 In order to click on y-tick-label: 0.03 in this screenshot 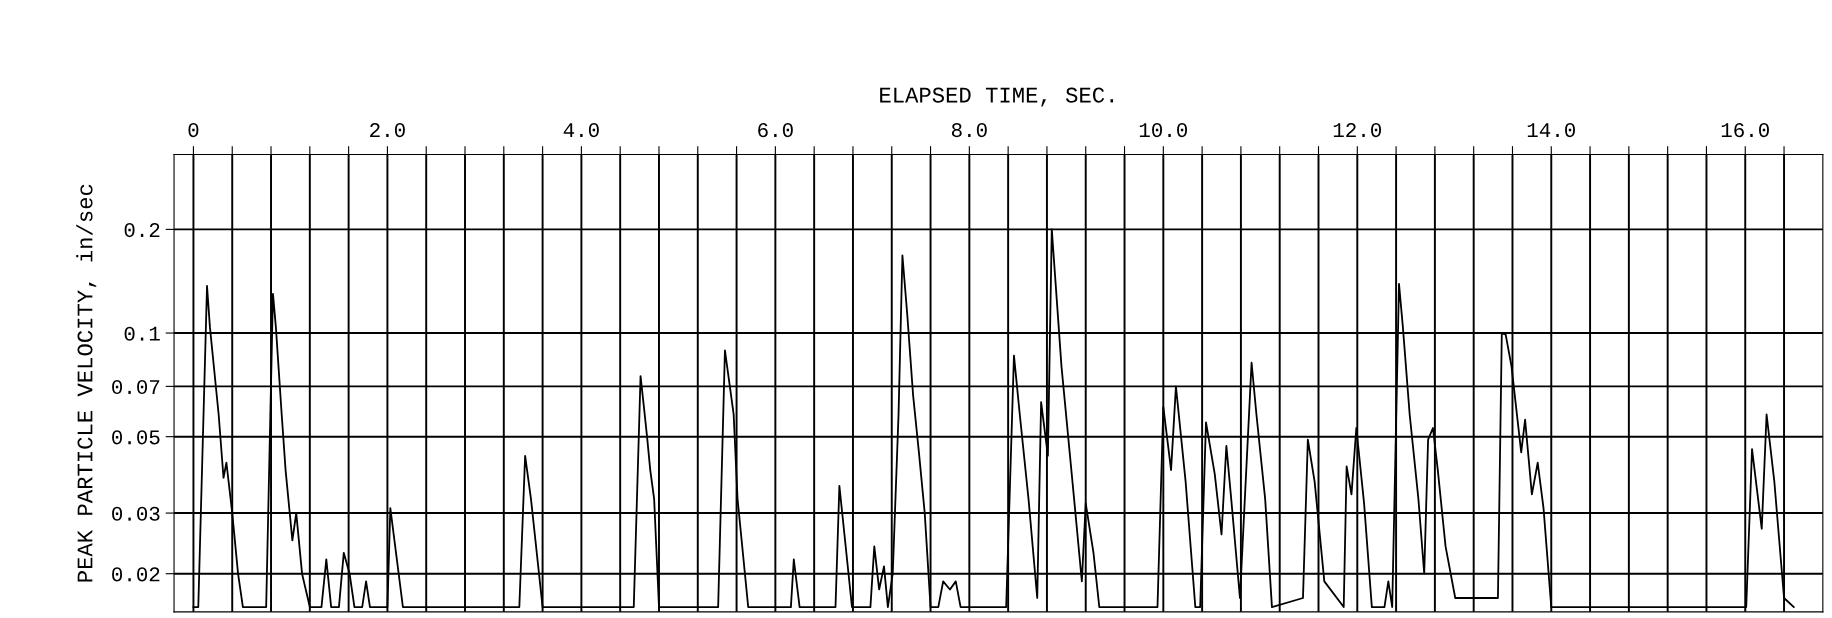, I will do `click(136, 513)`.